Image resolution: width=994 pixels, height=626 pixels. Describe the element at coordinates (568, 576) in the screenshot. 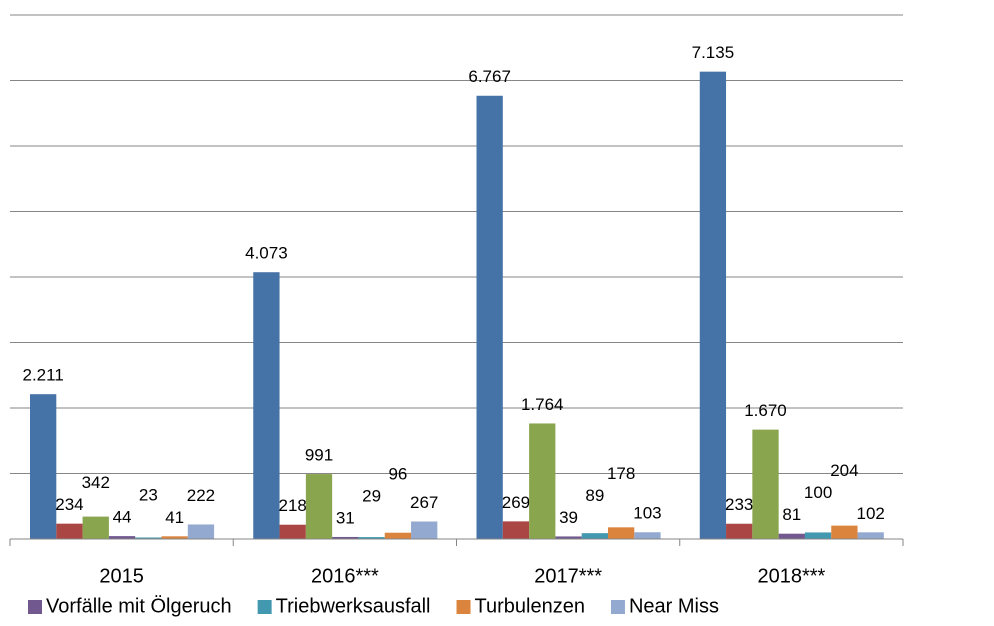

I see `x-tick-label: 2017***` at that location.